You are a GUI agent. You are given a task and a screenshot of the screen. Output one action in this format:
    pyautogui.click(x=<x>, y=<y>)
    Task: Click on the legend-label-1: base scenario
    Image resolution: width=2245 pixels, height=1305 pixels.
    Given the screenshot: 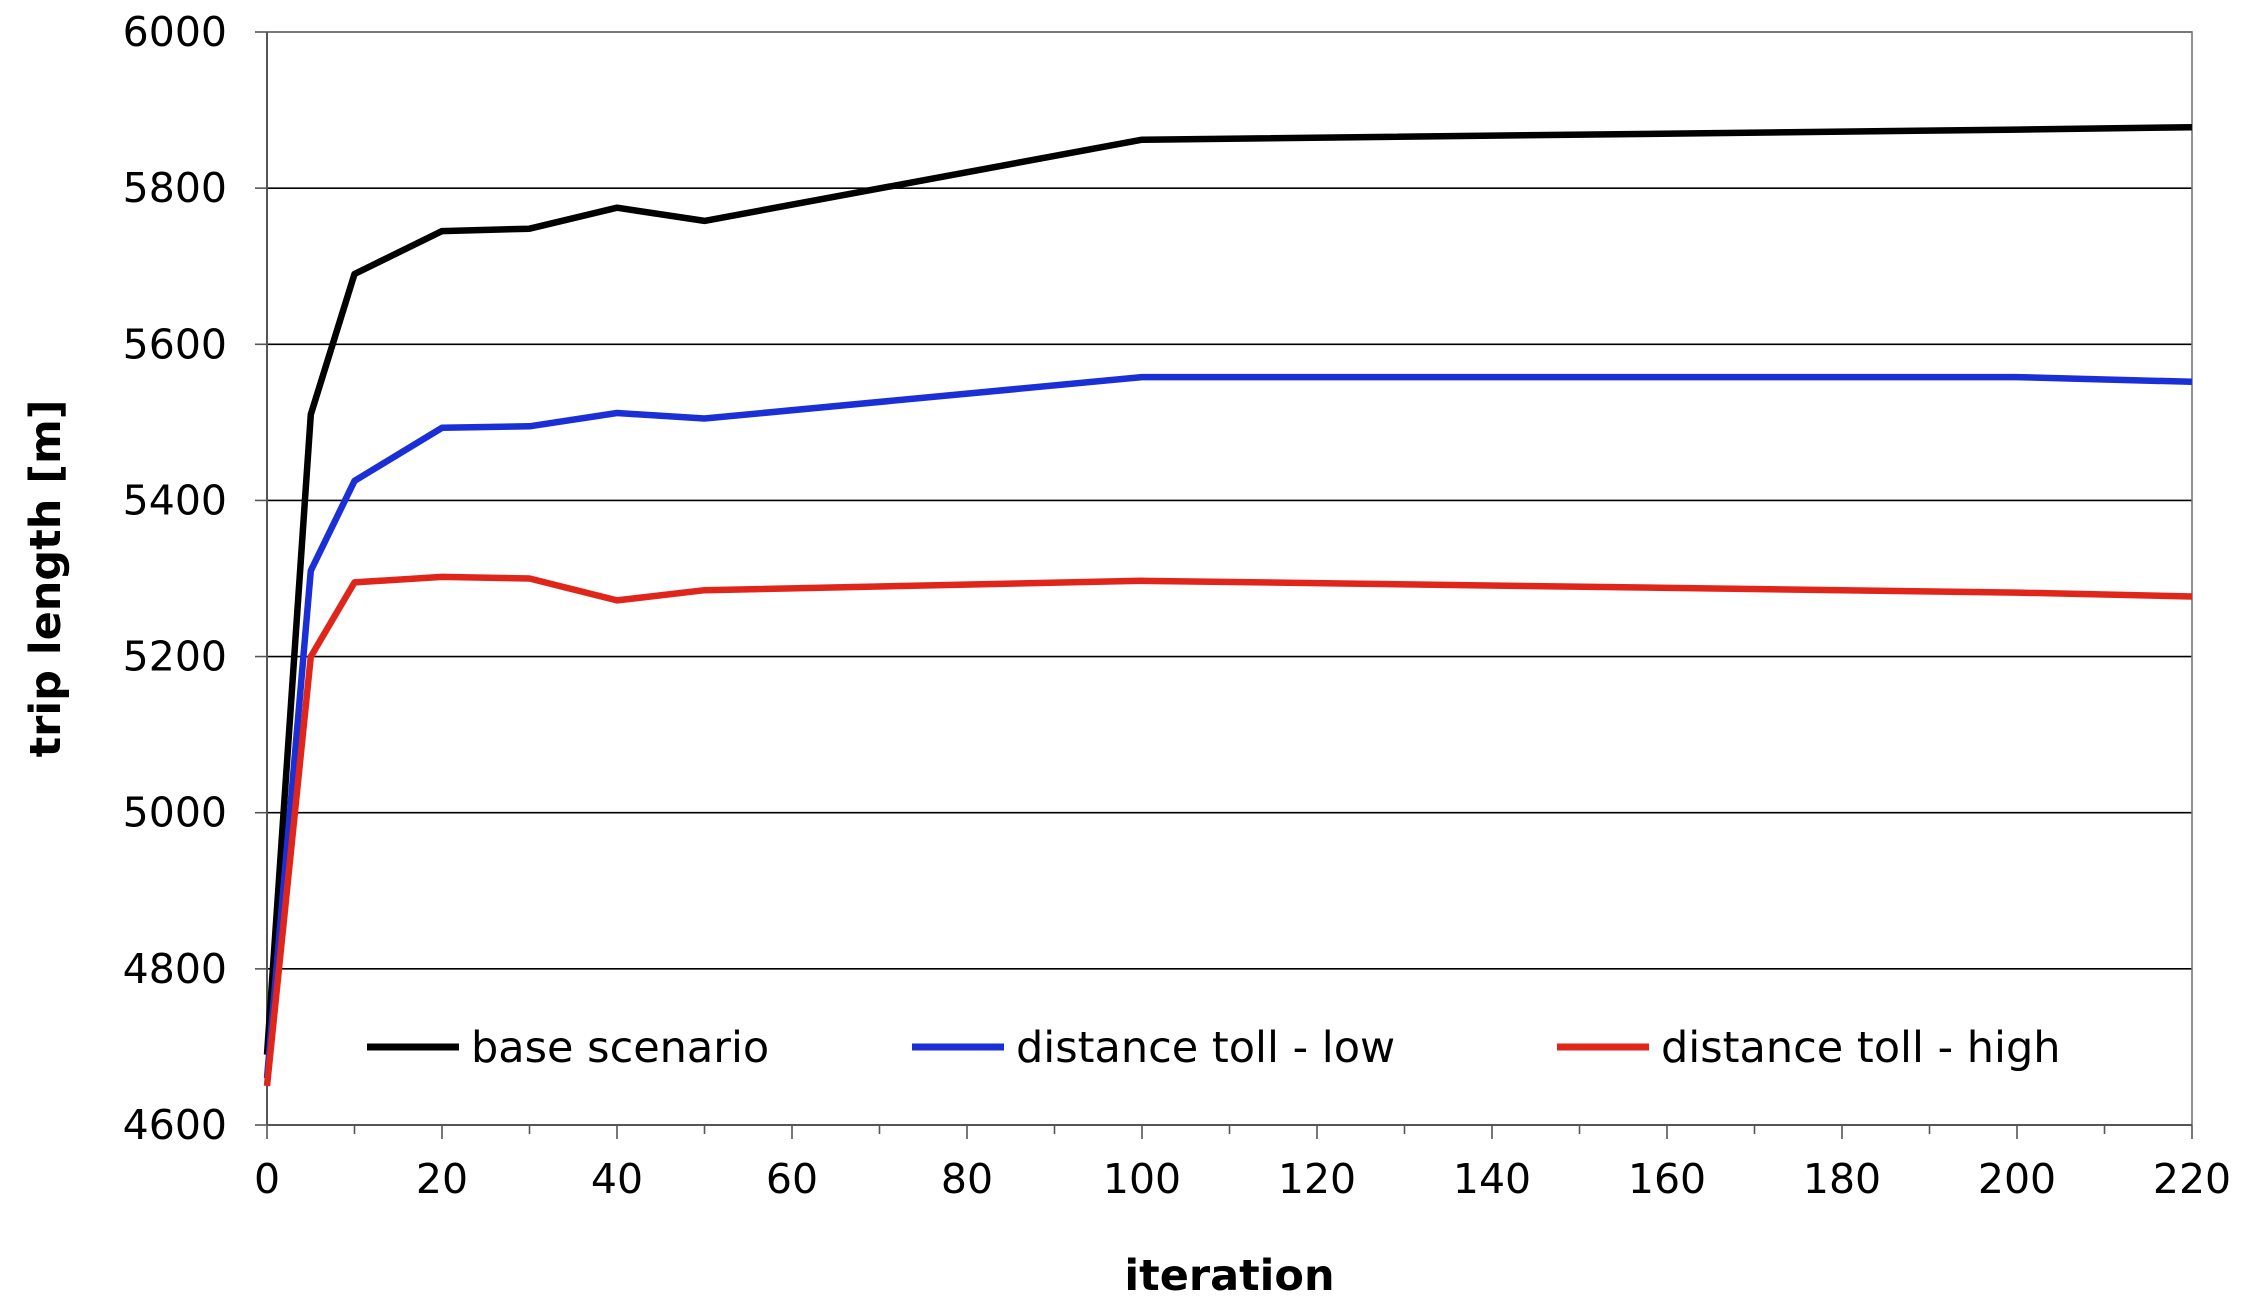 What is the action you would take?
    pyautogui.click(x=620, y=1048)
    